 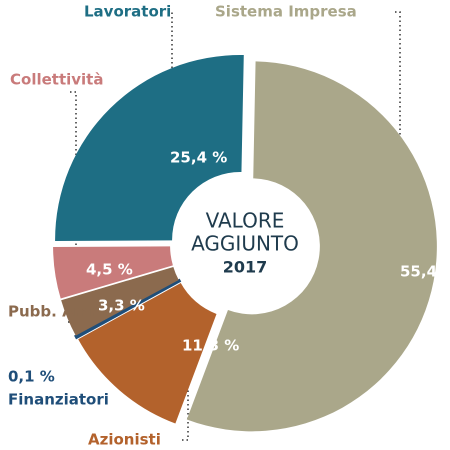 What do you see at coordinates (31, 377) in the screenshot?
I see `value-label: 0,1 %` at bounding box center [31, 377].